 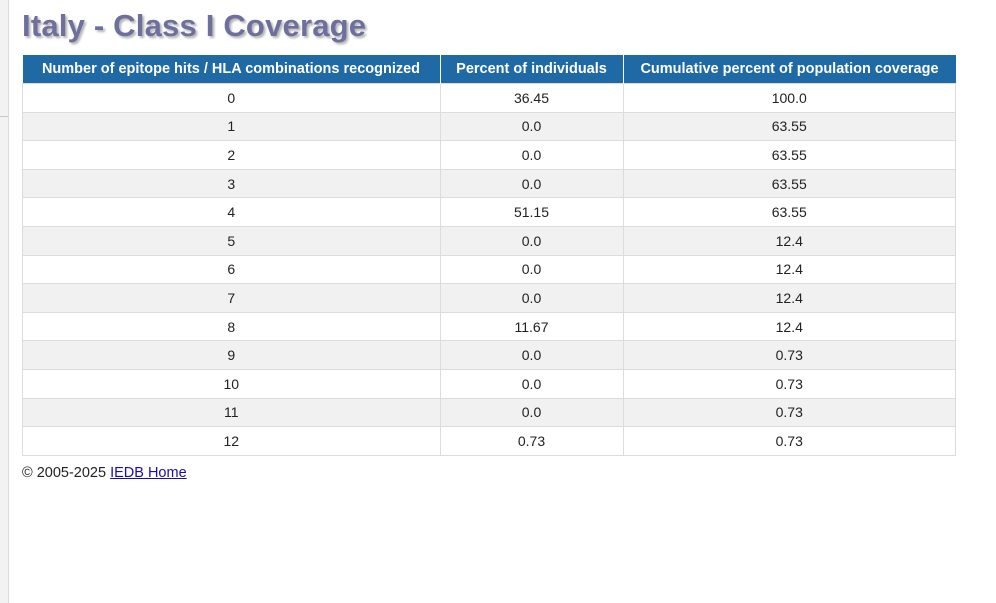 I want to click on table-row: 4 51.15 63.55, so click(x=489, y=212).